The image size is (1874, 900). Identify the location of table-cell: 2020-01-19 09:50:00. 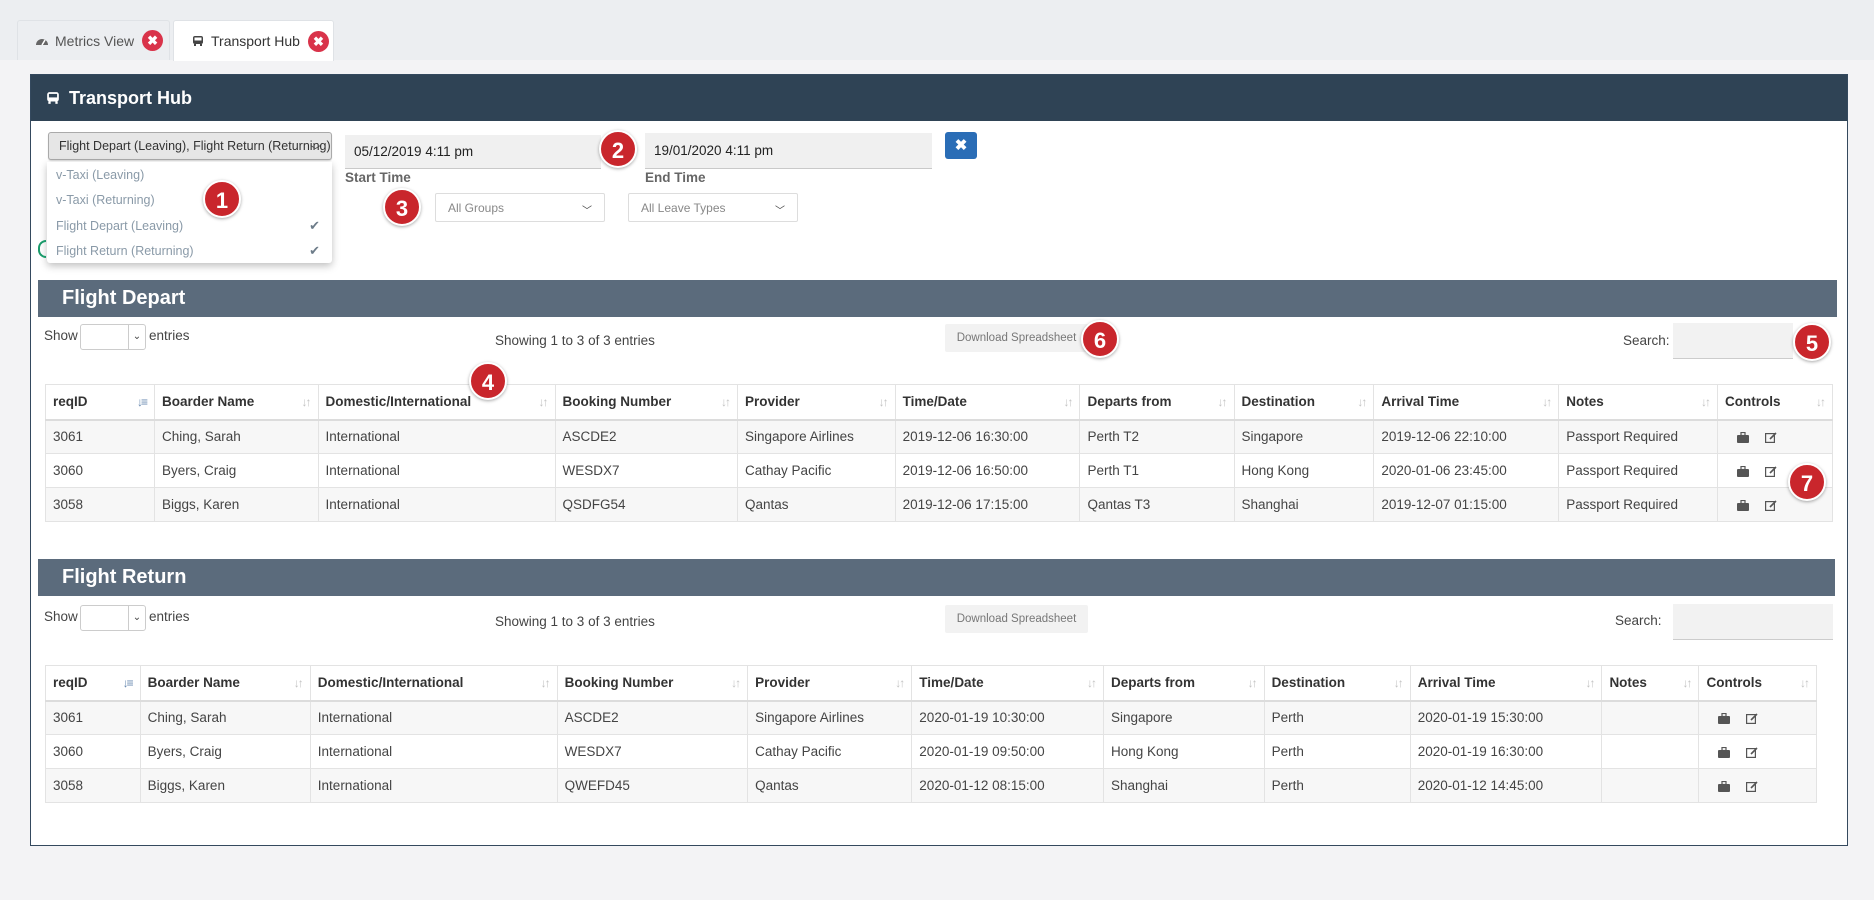
(1007, 751).